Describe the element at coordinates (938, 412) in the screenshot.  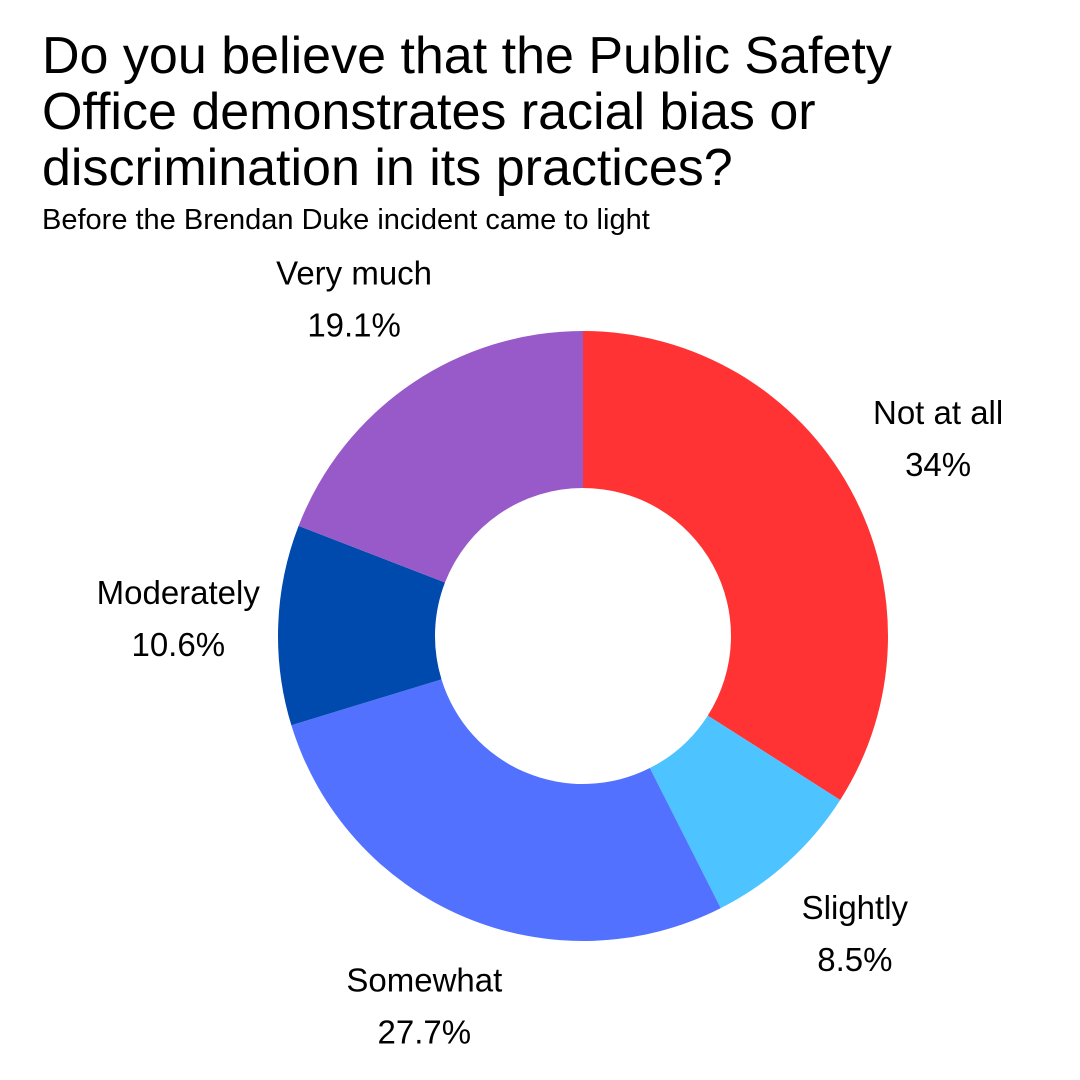
I see `segment-name: Not at all` at that location.